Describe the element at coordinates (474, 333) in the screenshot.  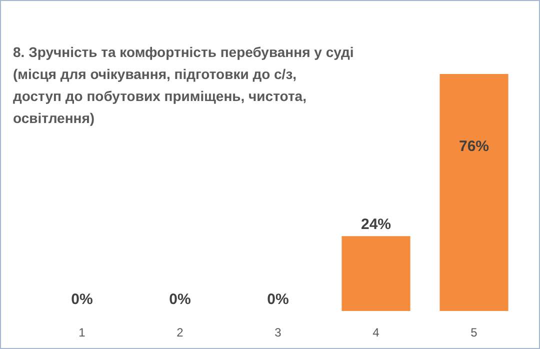
I see `x-tick-label: 5` at that location.